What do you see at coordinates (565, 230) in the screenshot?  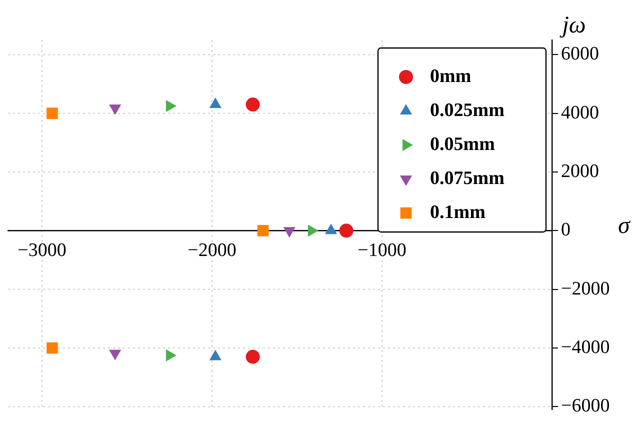 I see `y-tick-label: 0` at bounding box center [565, 230].